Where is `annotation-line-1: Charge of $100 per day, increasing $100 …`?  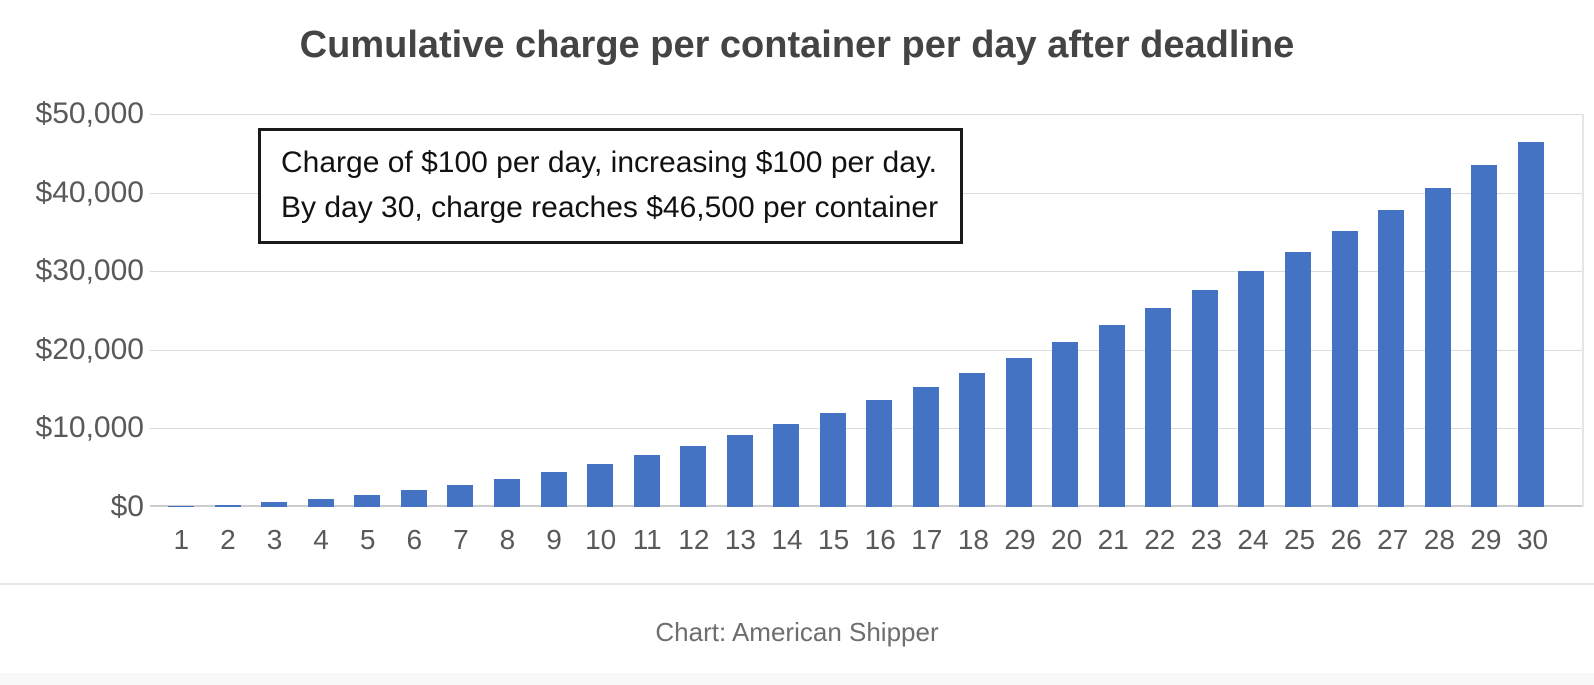 annotation-line-1: Charge of $100 per day, increasing $100 … is located at coordinates (609, 162).